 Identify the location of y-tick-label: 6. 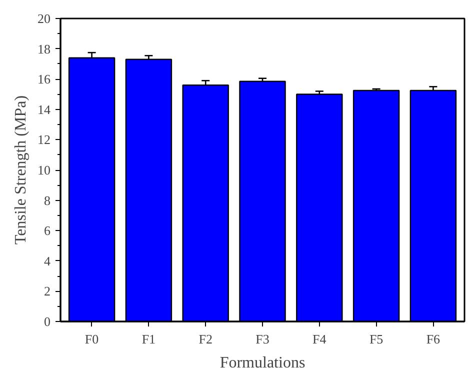
(47, 230).